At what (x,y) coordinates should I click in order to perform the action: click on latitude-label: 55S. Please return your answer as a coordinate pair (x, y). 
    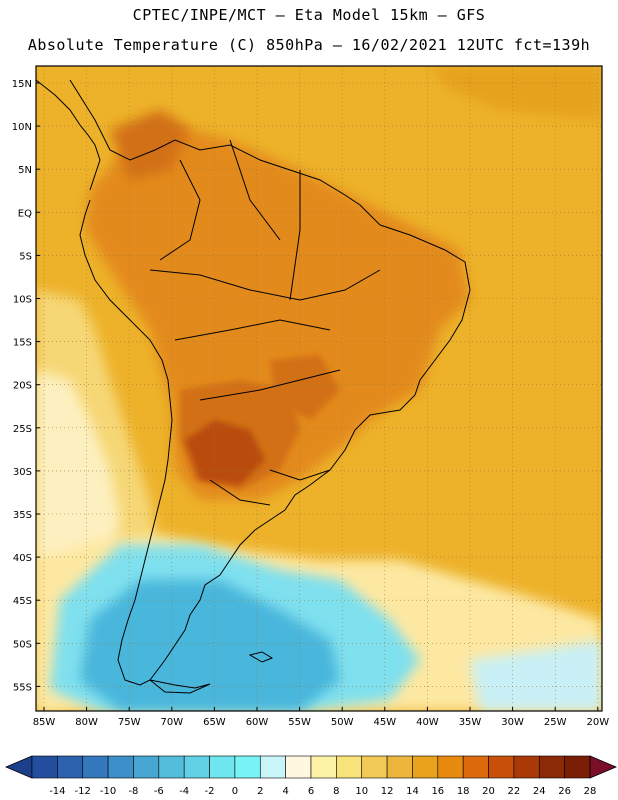
    Looking at the image, I should click on (22, 687).